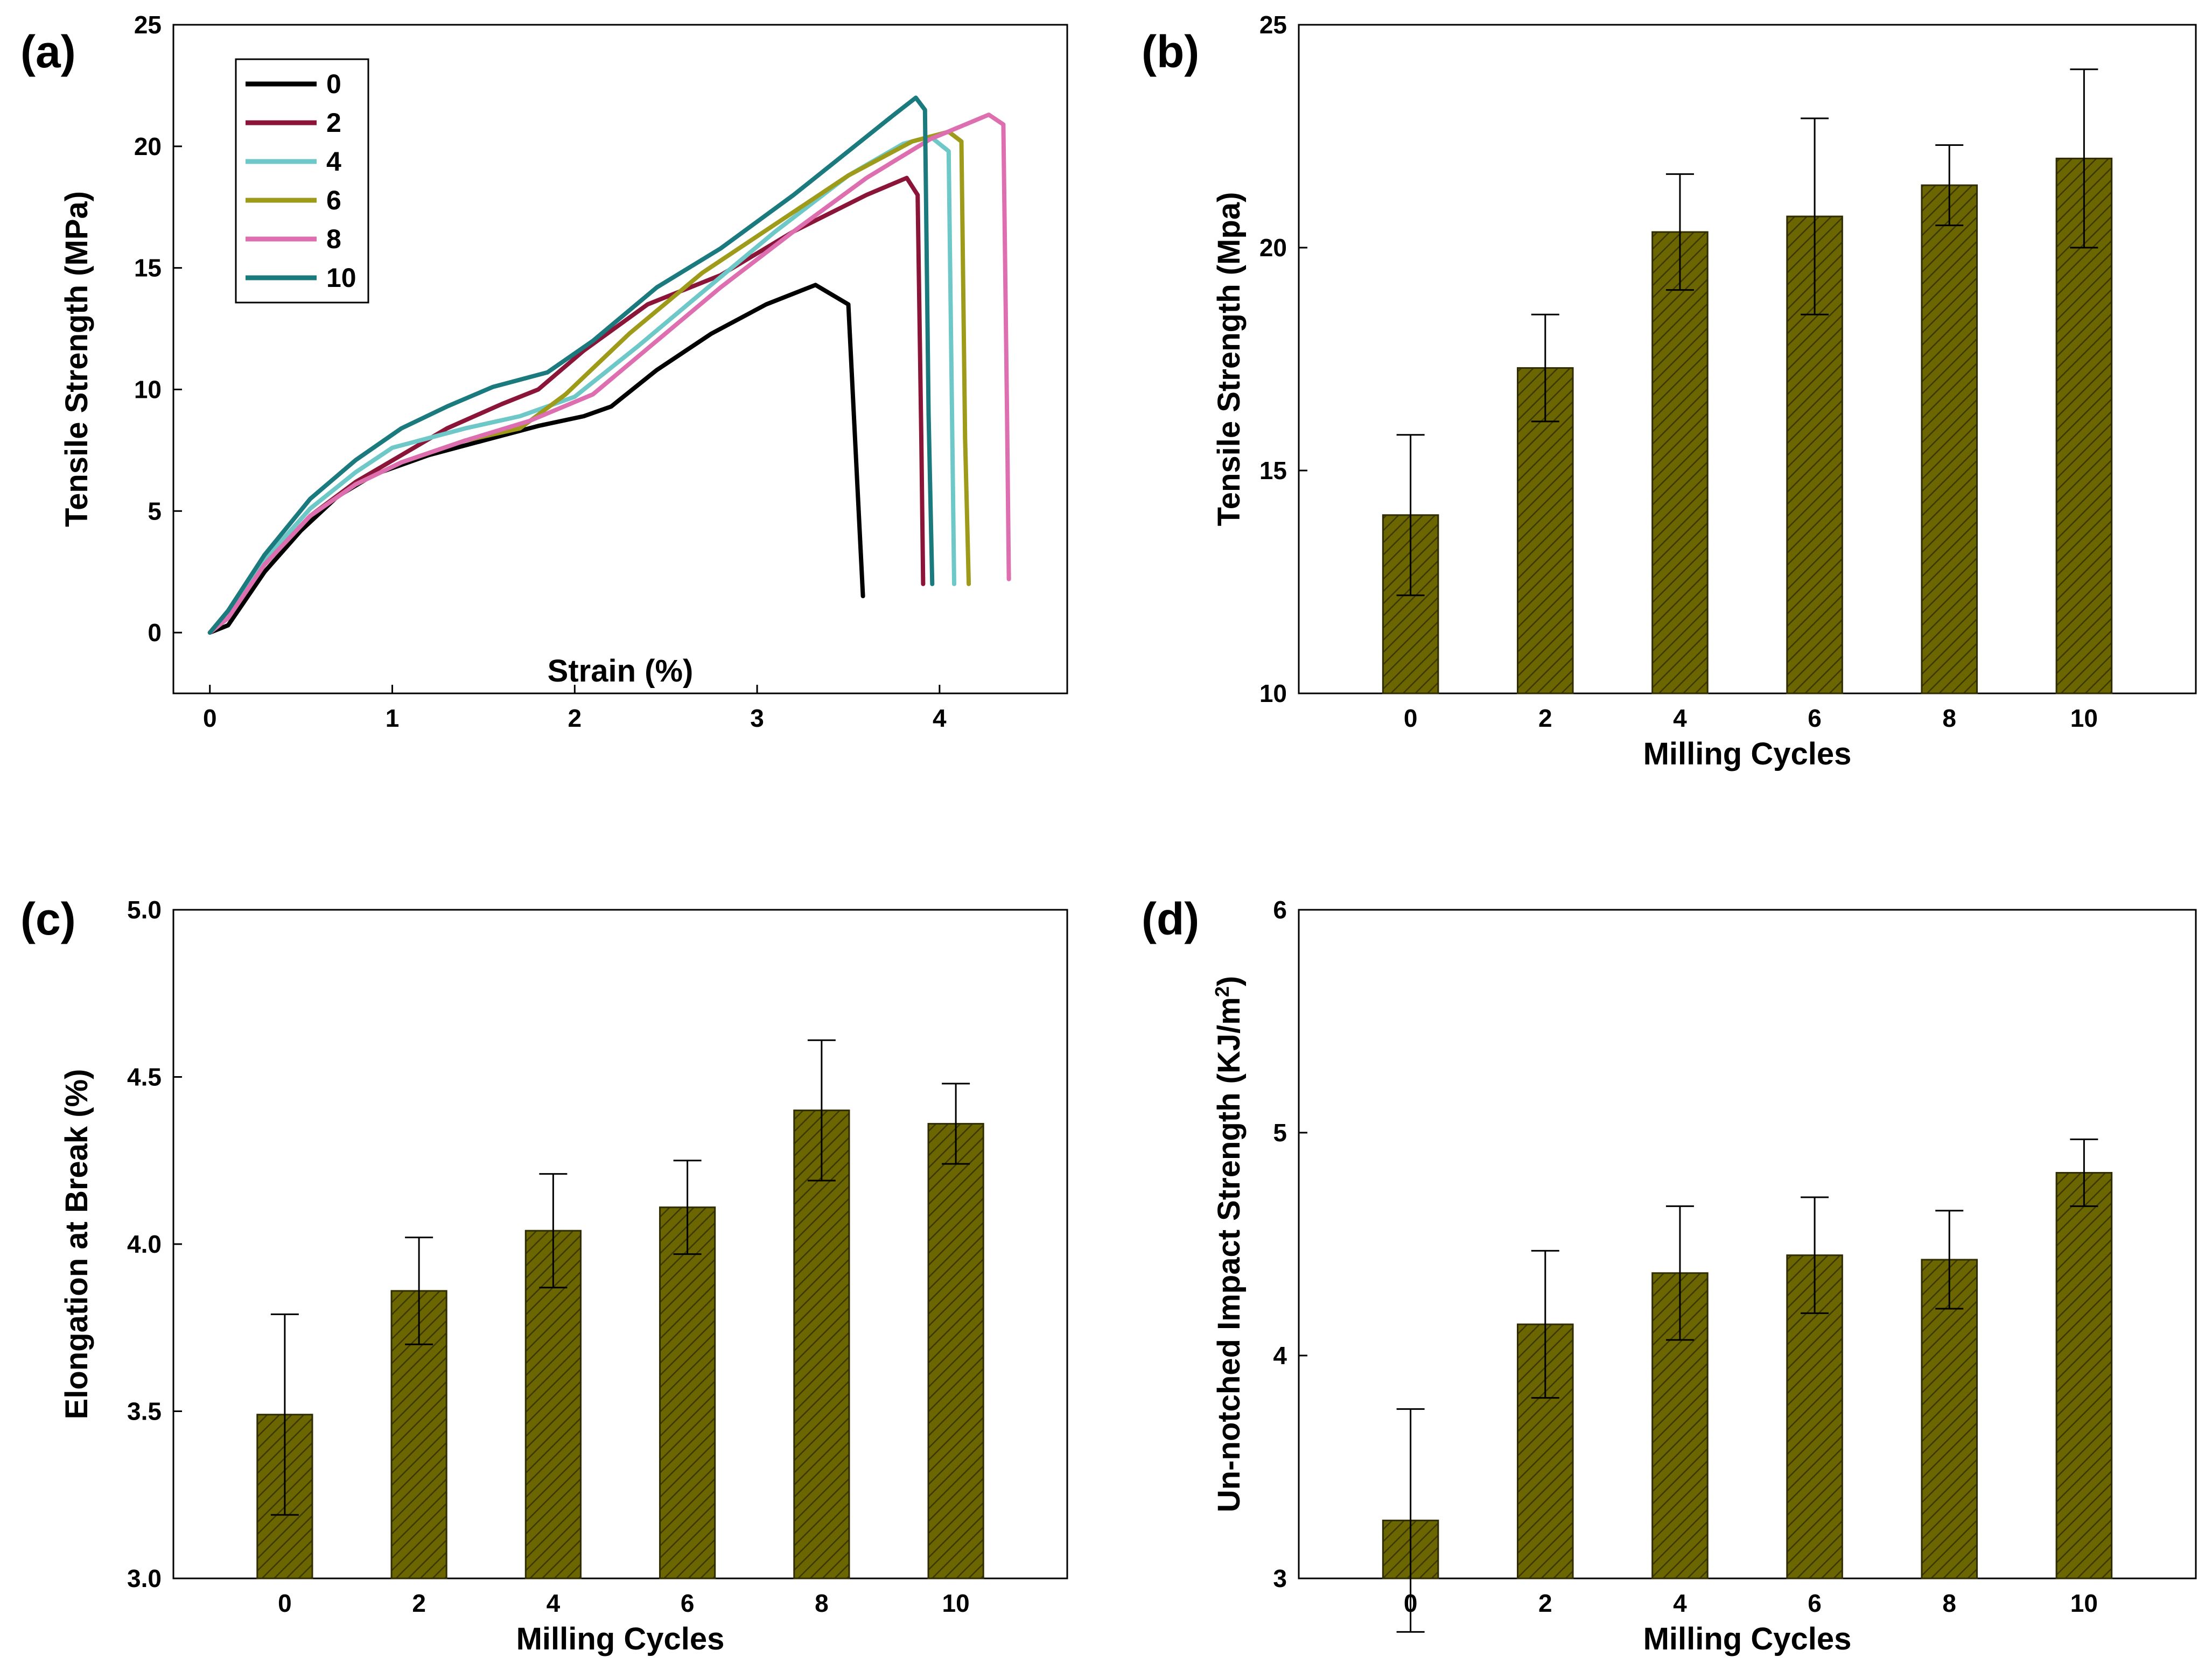 The height and width of the screenshot is (1664, 2212). What do you see at coordinates (48, 919) in the screenshot?
I see `panel-c-label: (c)` at bounding box center [48, 919].